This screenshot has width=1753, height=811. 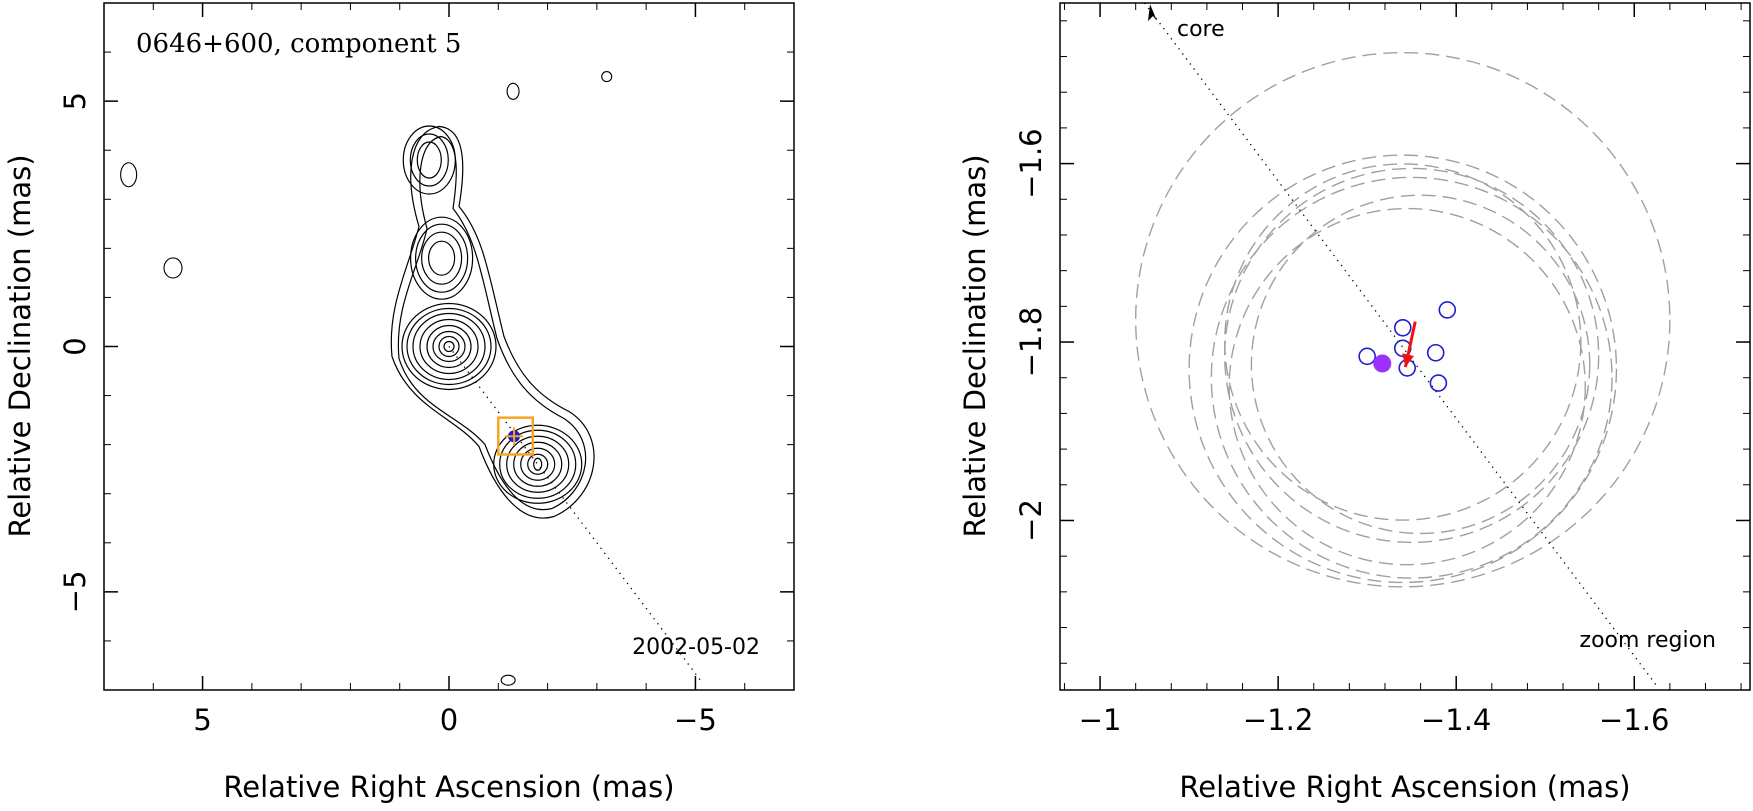 What do you see at coordinates (1031, 520) in the screenshot?
I see `y-tick-label: −2` at bounding box center [1031, 520].